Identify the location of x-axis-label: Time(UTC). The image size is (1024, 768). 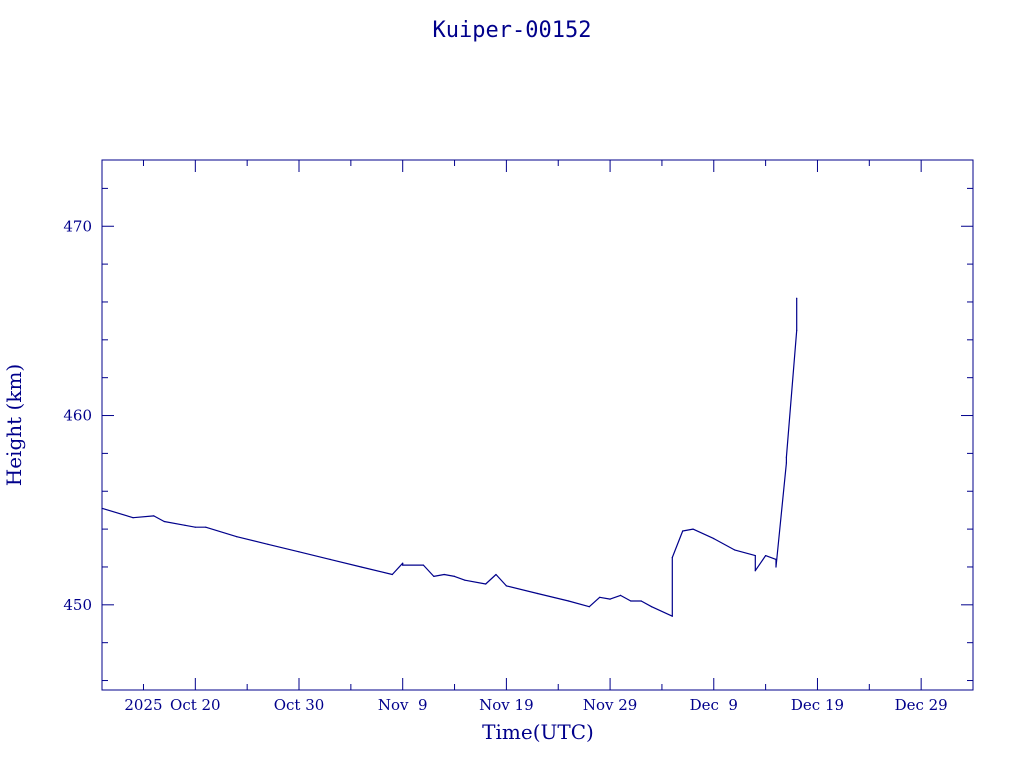
(538, 732).